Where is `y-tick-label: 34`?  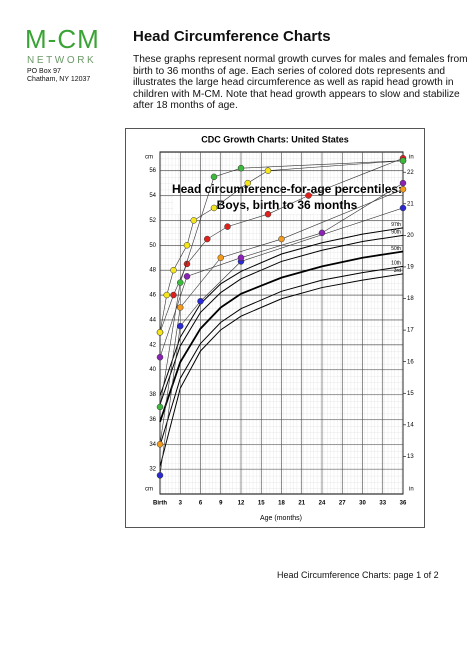 y-tick-label: 34 is located at coordinates (152, 445).